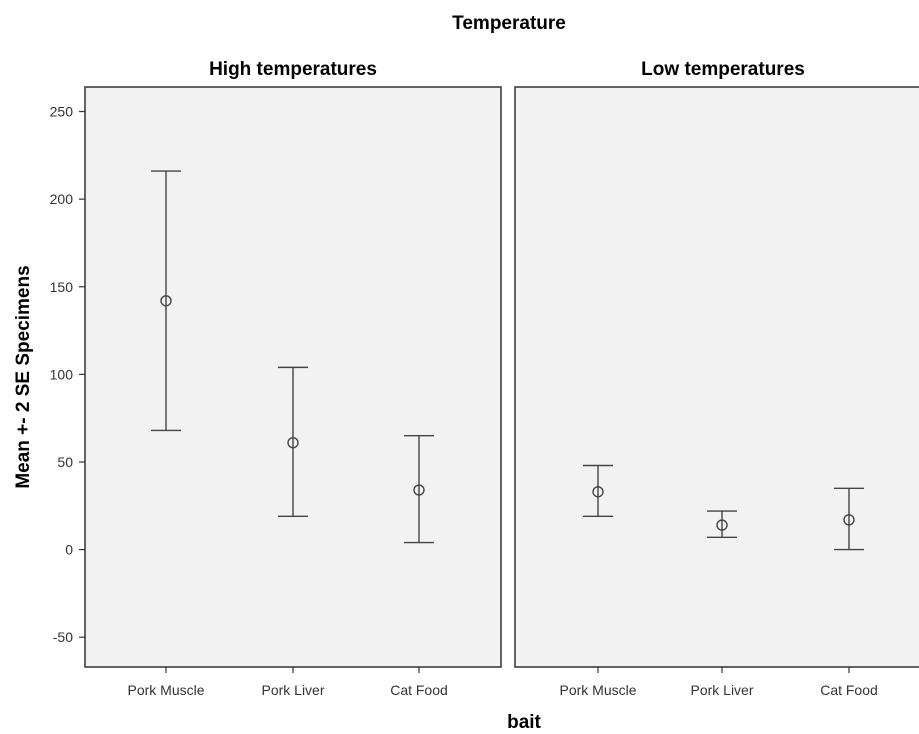 The height and width of the screenshot is (734, 919). Describe the element at coordinates (293, 69) in the screenshot. I see `panel-title-high: High temperatures` at that location.